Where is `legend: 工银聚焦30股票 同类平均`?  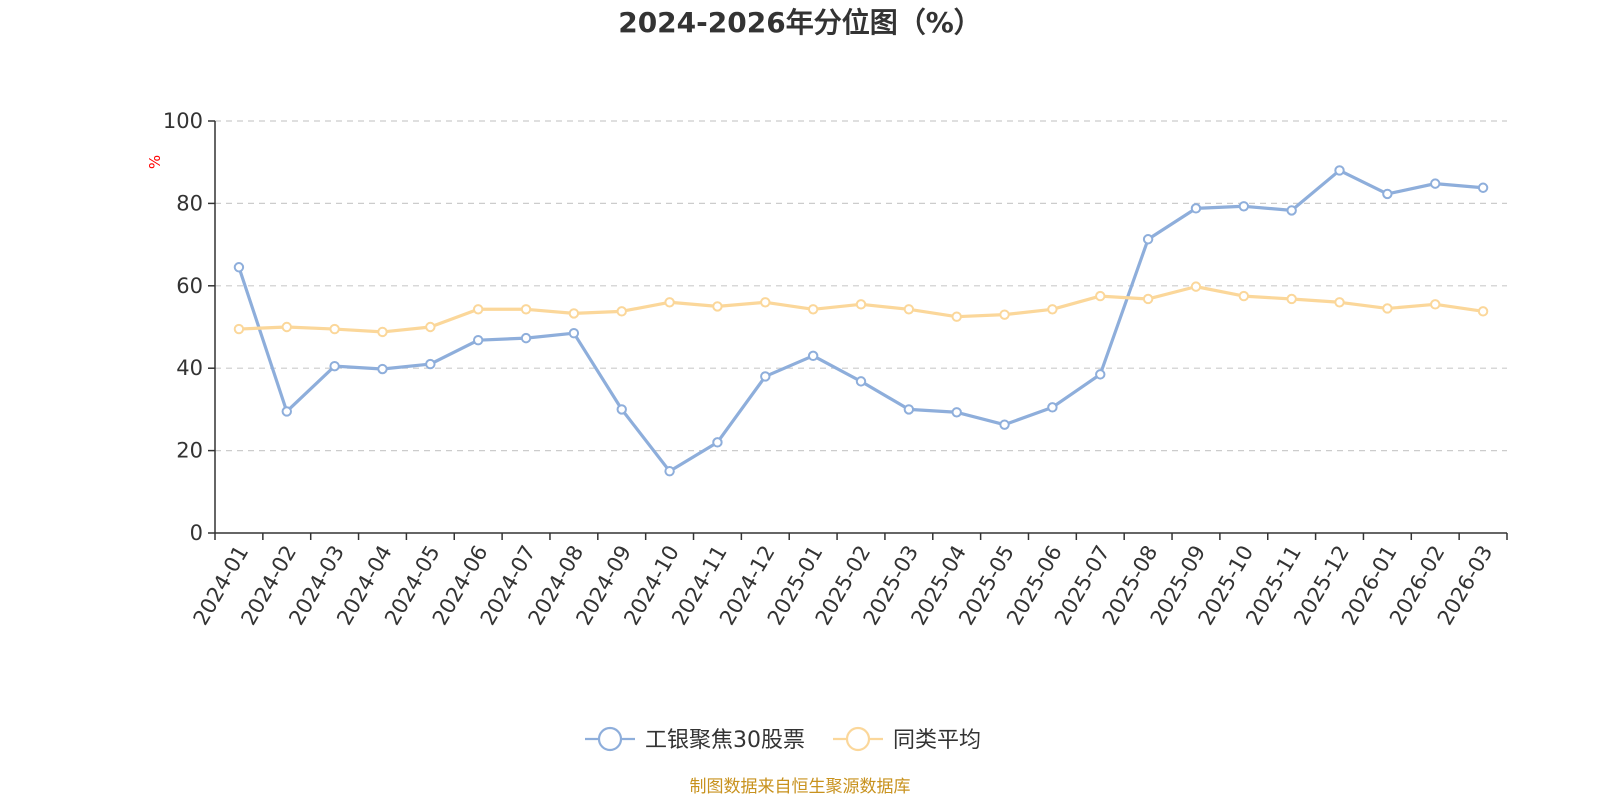 legend: 工银聚焦30股票 同类平均 is located at coordinates (783, 739).